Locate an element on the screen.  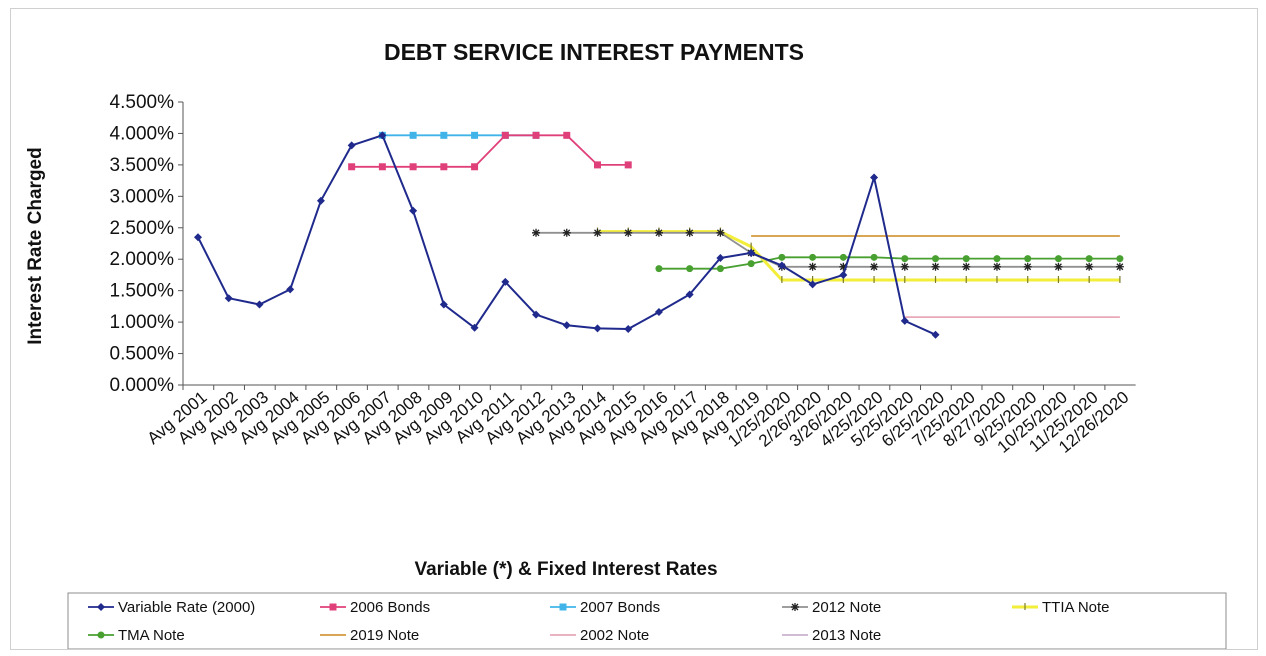
legend-label: 2002 Note is located at coordinates (614, 635).